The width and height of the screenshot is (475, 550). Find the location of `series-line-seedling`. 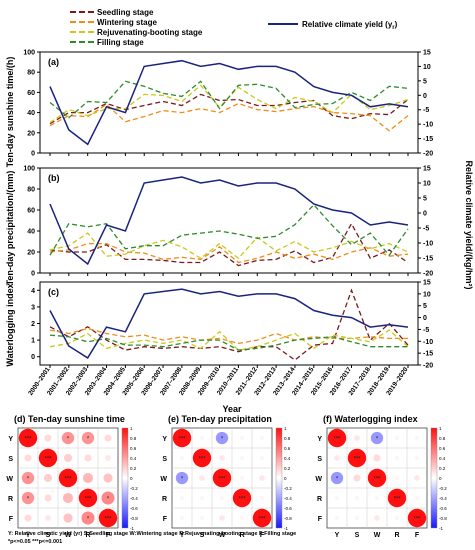

series-line-seedling is located at coordinates (229, 109).